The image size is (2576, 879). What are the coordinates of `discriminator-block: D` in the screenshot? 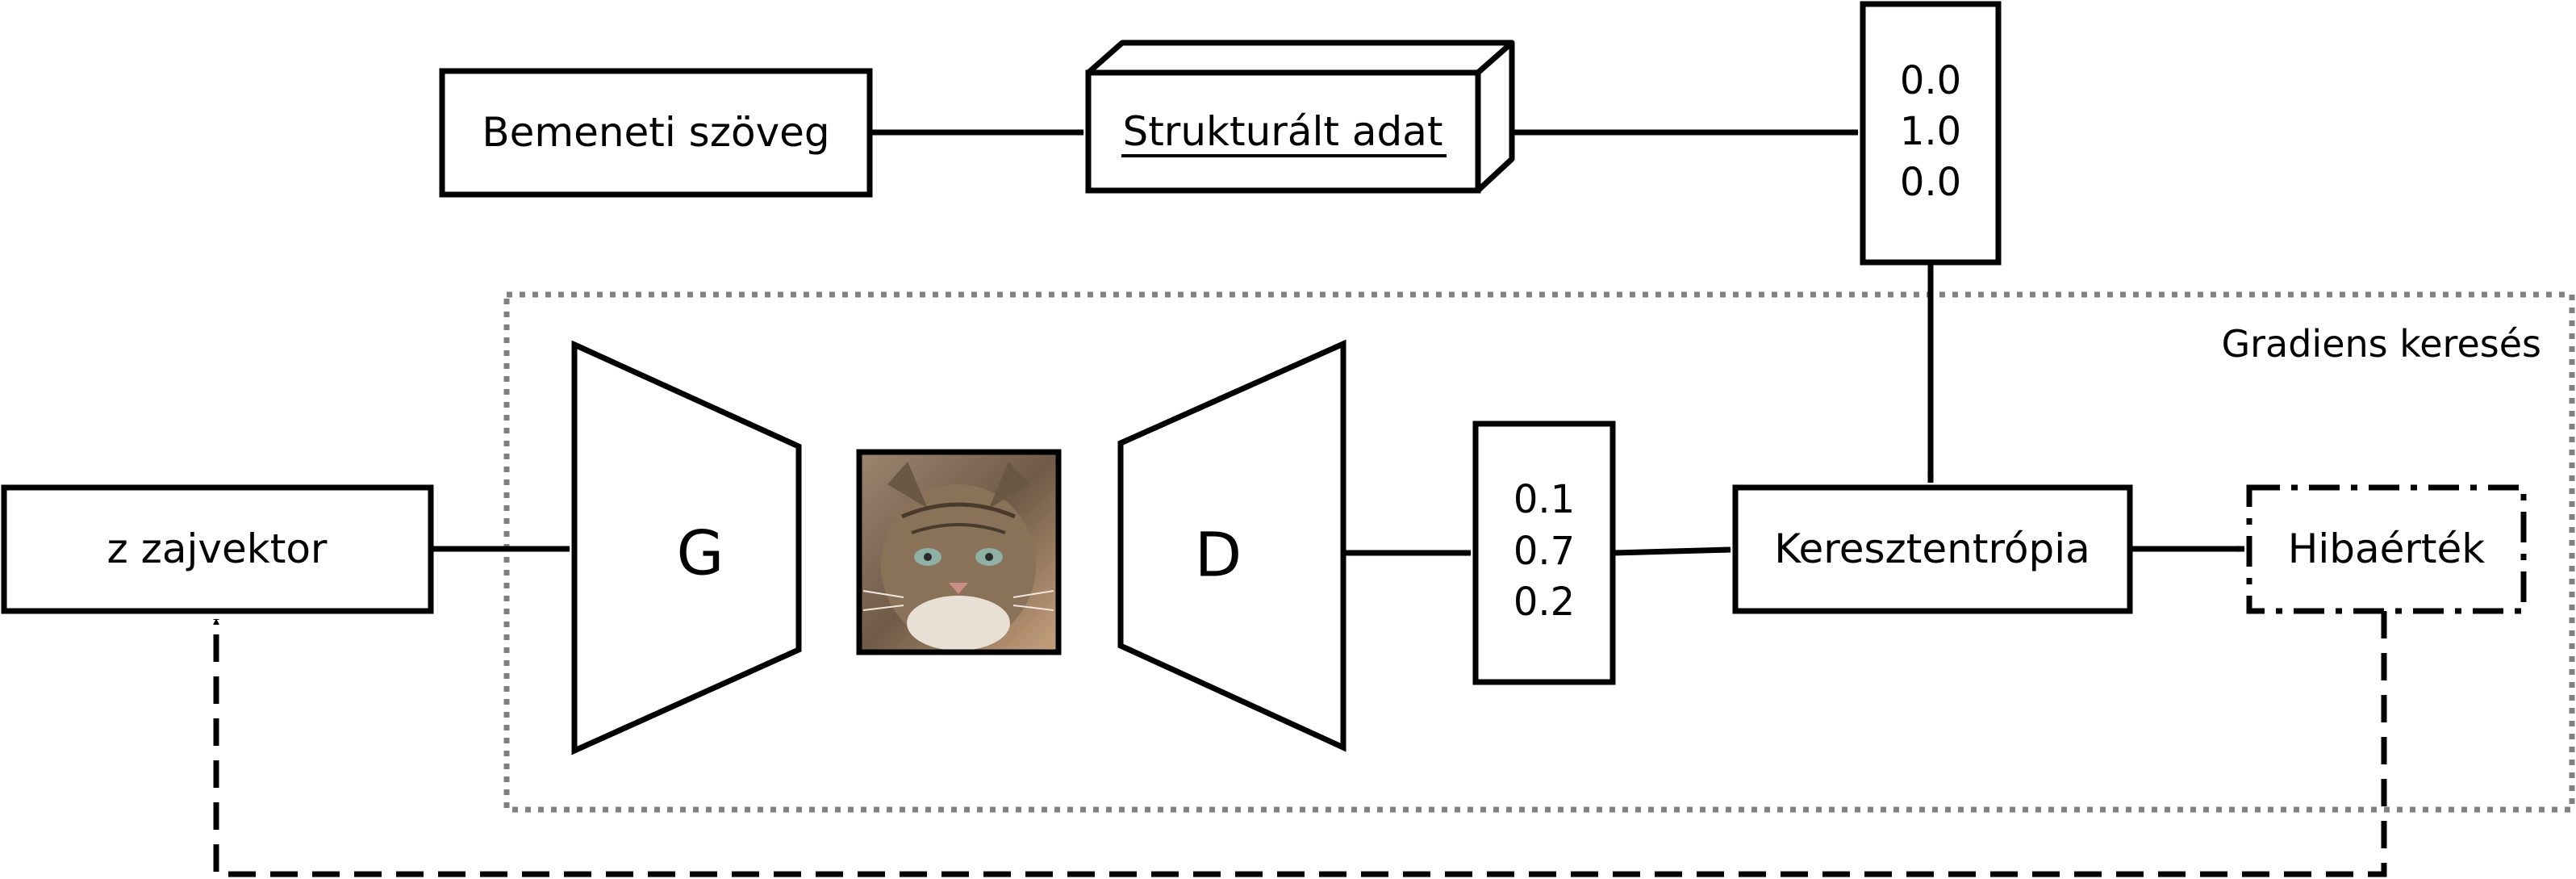 It's located at (1232, 546).